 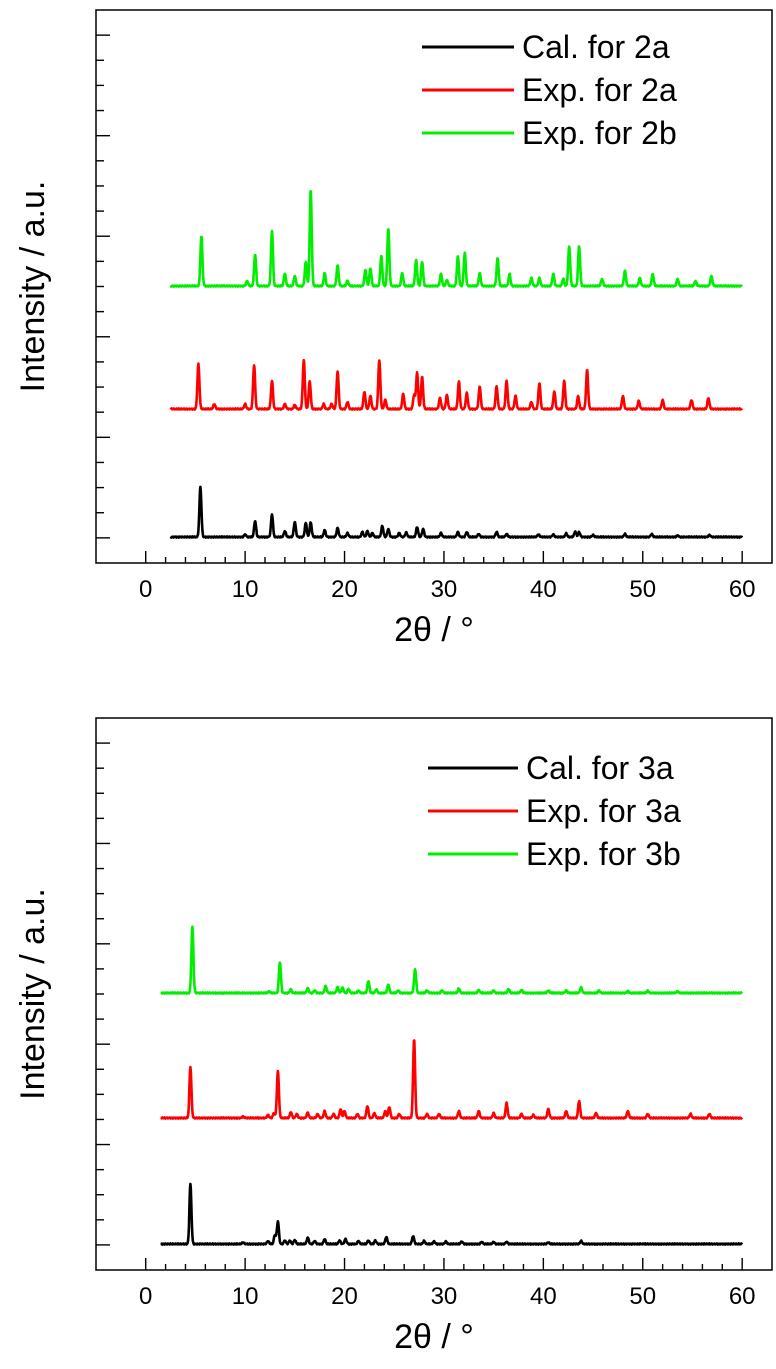 What do you see at coordinates (603, 854) in the screenshot?
I see `legend-entry-3: Exp. for 3b` at bounding box center [603, 854].